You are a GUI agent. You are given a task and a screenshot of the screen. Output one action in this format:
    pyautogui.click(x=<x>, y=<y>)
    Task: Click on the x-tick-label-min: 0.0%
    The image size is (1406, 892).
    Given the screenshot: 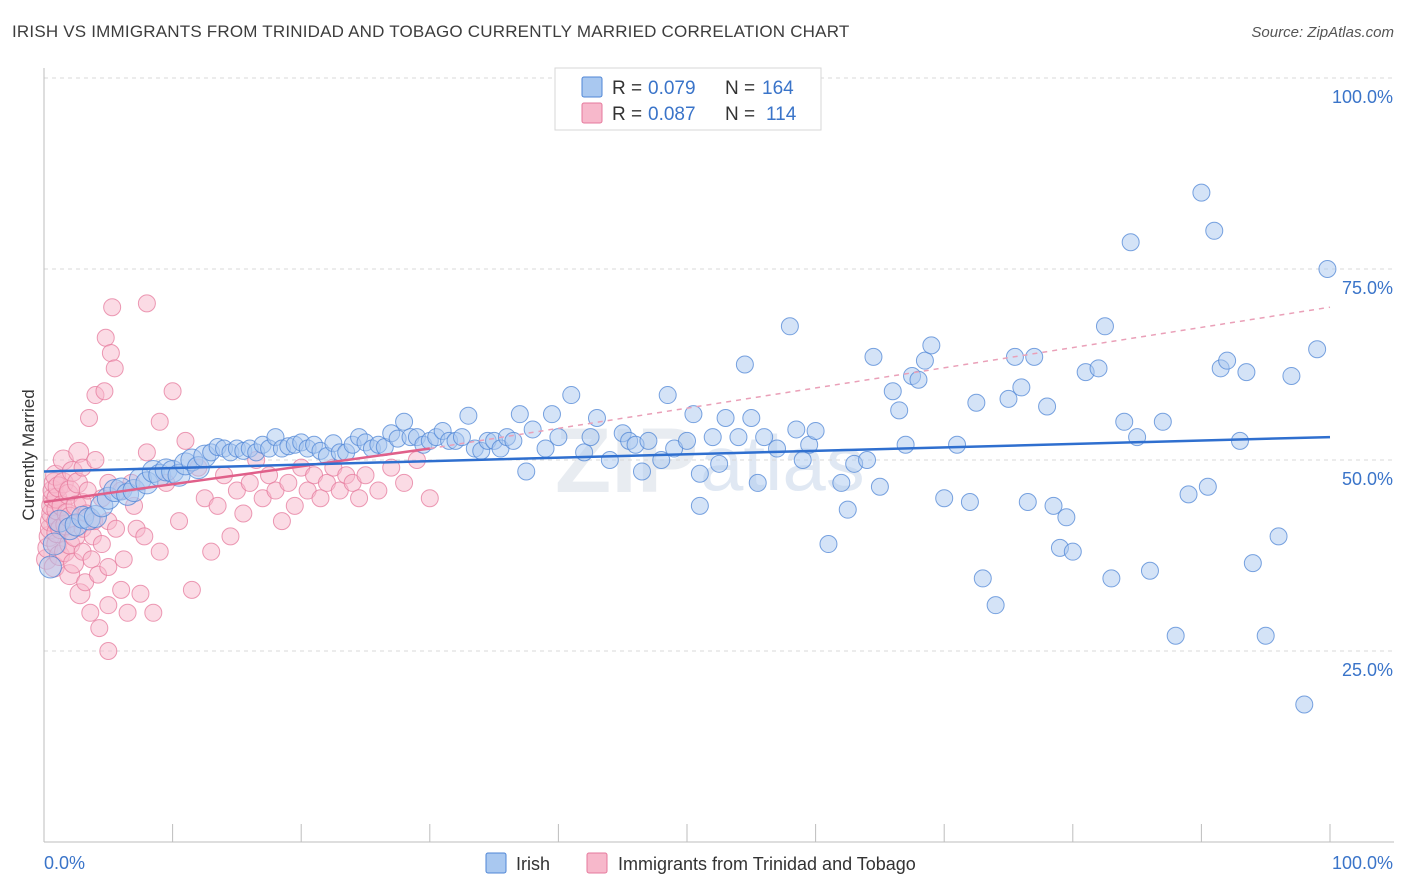 What is the action you would take?
    pyautogui.click(x=64, y=863)
    